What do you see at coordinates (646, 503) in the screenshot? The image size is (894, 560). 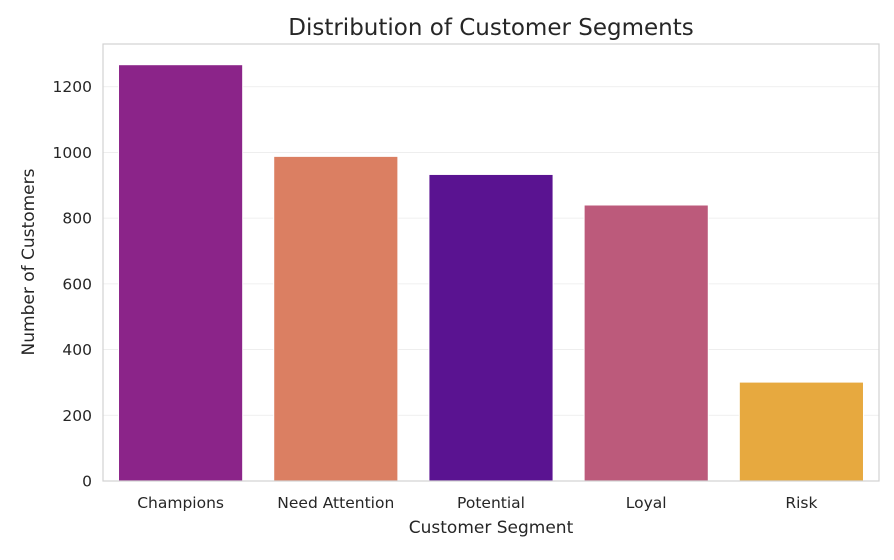 I see `x-tick-label: Loyal` at bounding box center [646, 503].